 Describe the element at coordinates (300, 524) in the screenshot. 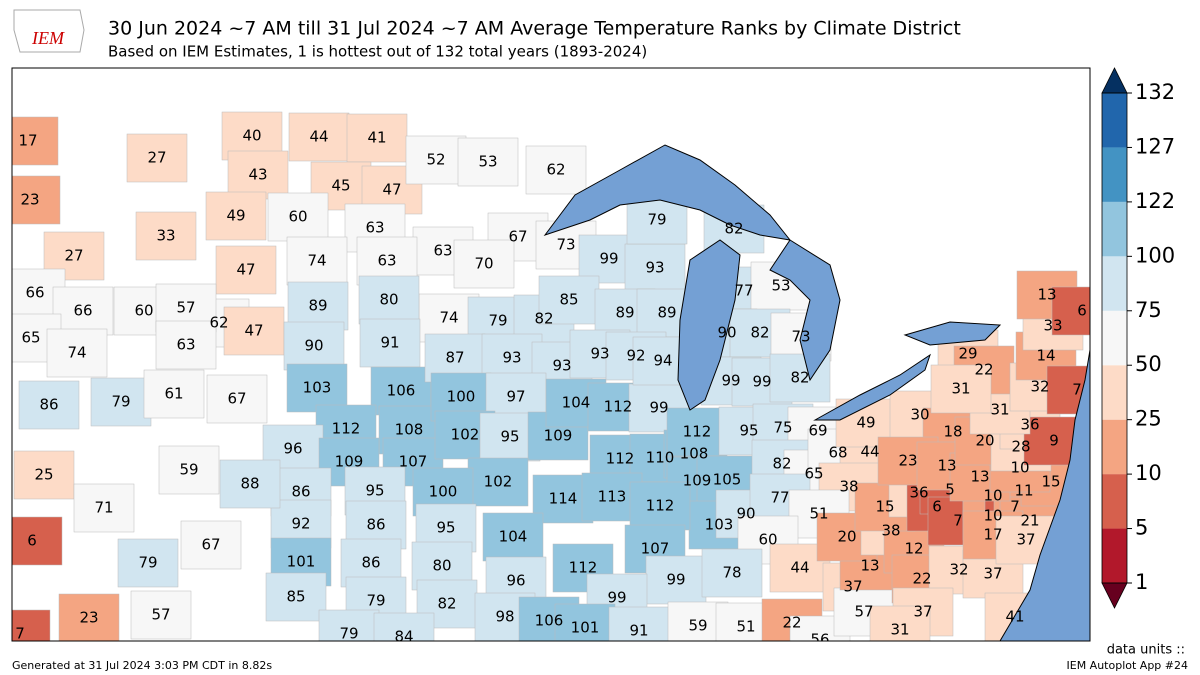

I see `rank-label: 92` at that location.